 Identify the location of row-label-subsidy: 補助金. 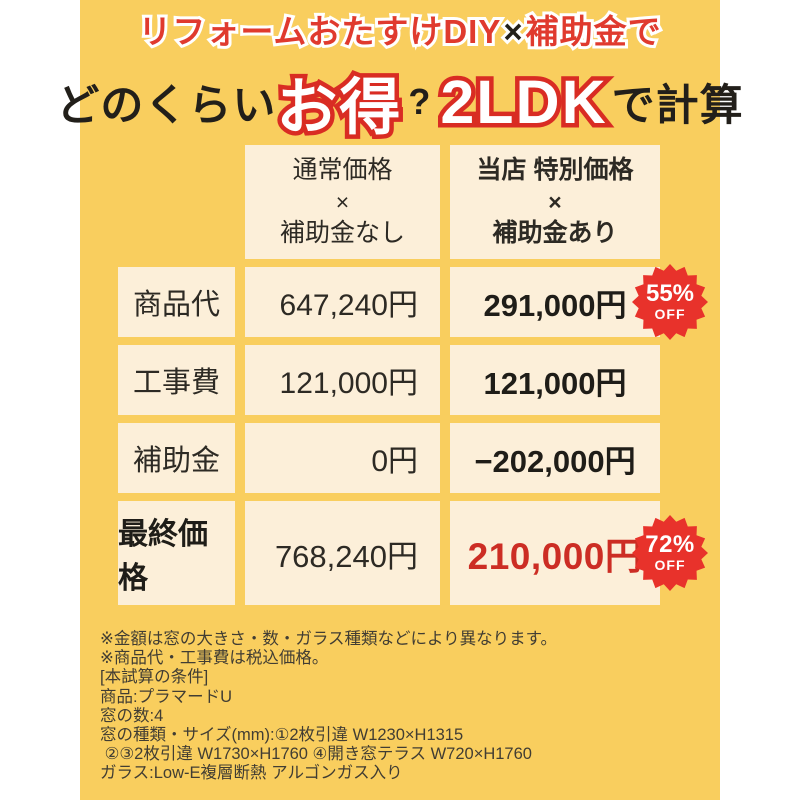
(176, 458).